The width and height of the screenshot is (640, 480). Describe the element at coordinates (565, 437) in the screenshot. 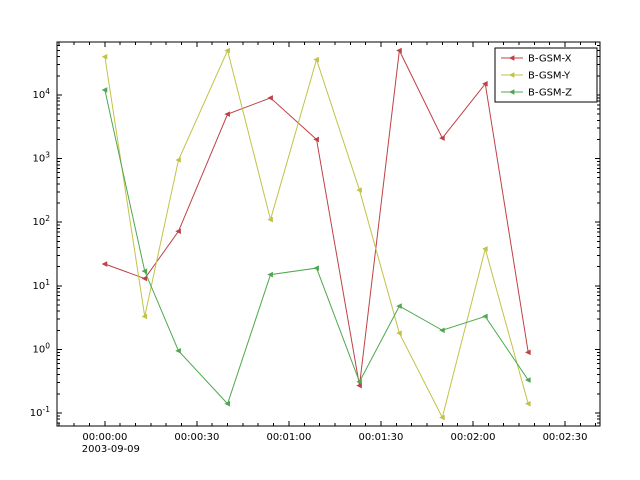

I see `x-tick-label: 00:02:30` at that location.